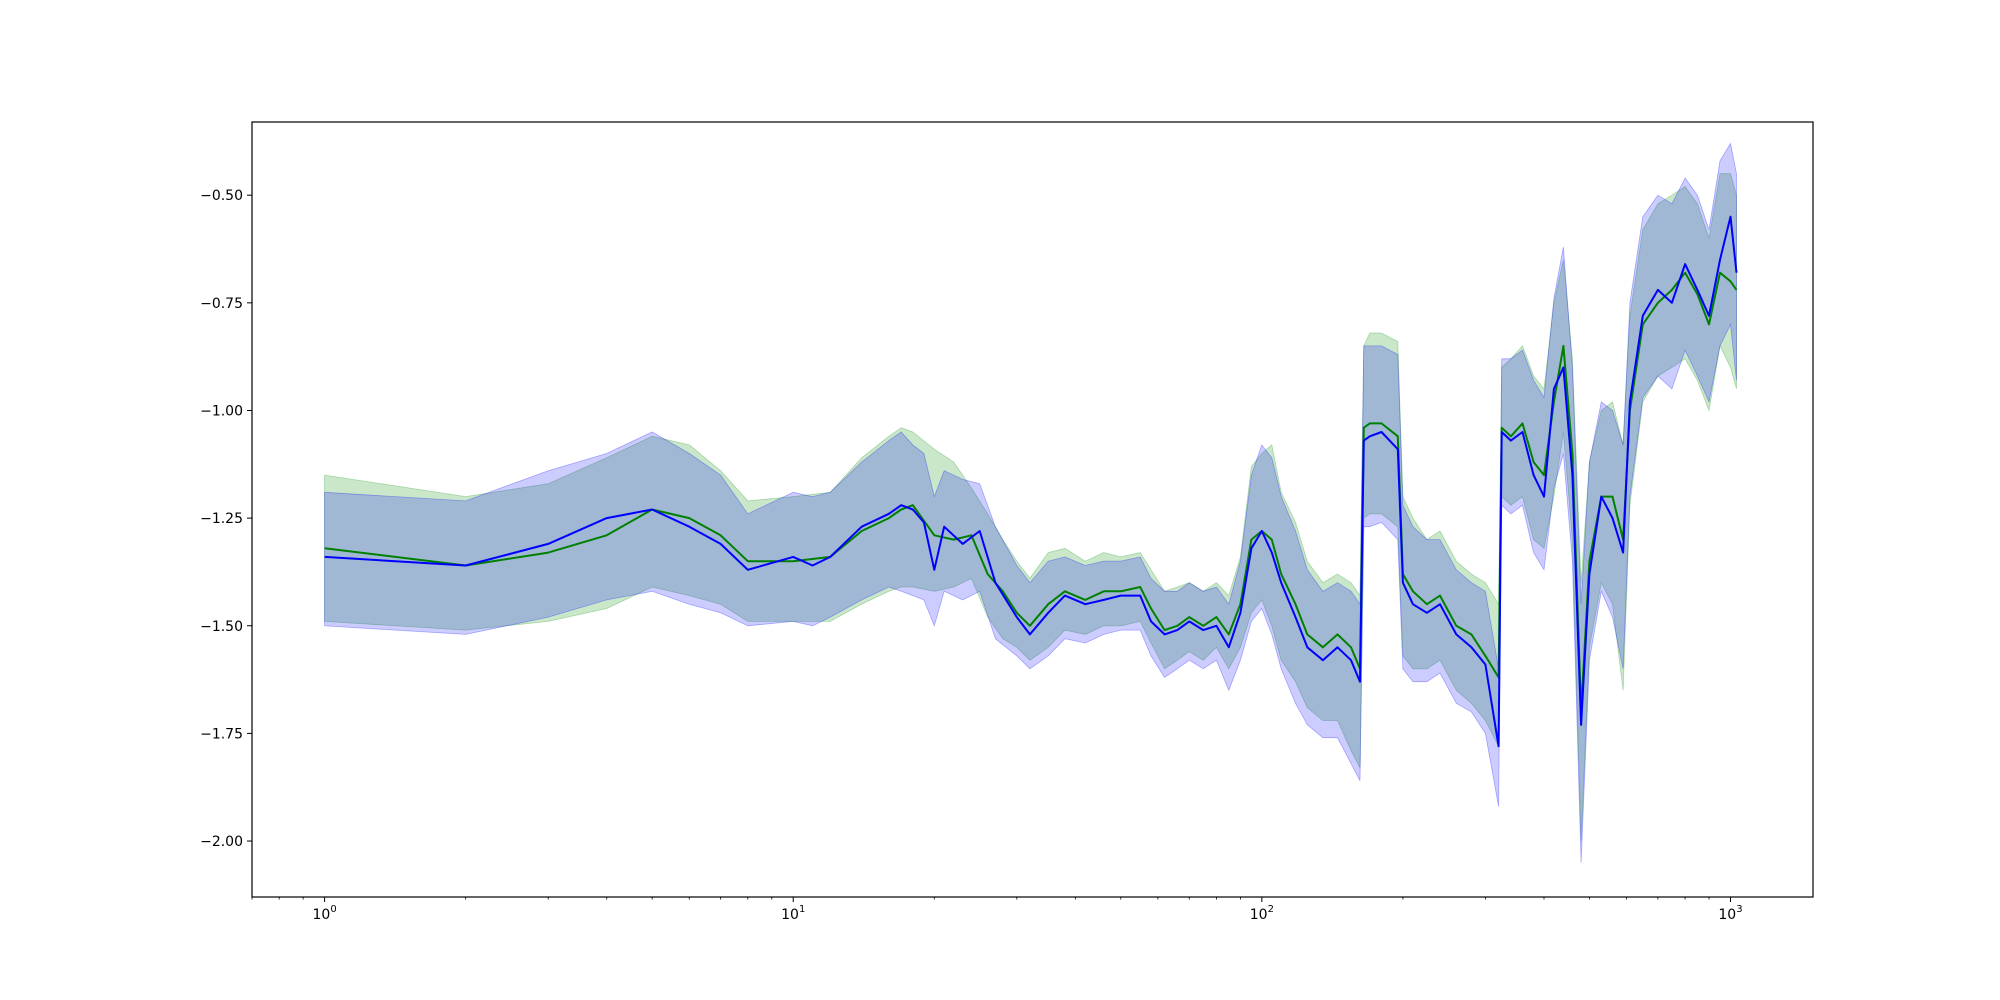  Describe the element at coordinates (221, 627) in the screenshot. I see `y-tick-label: −1.50` at that location.